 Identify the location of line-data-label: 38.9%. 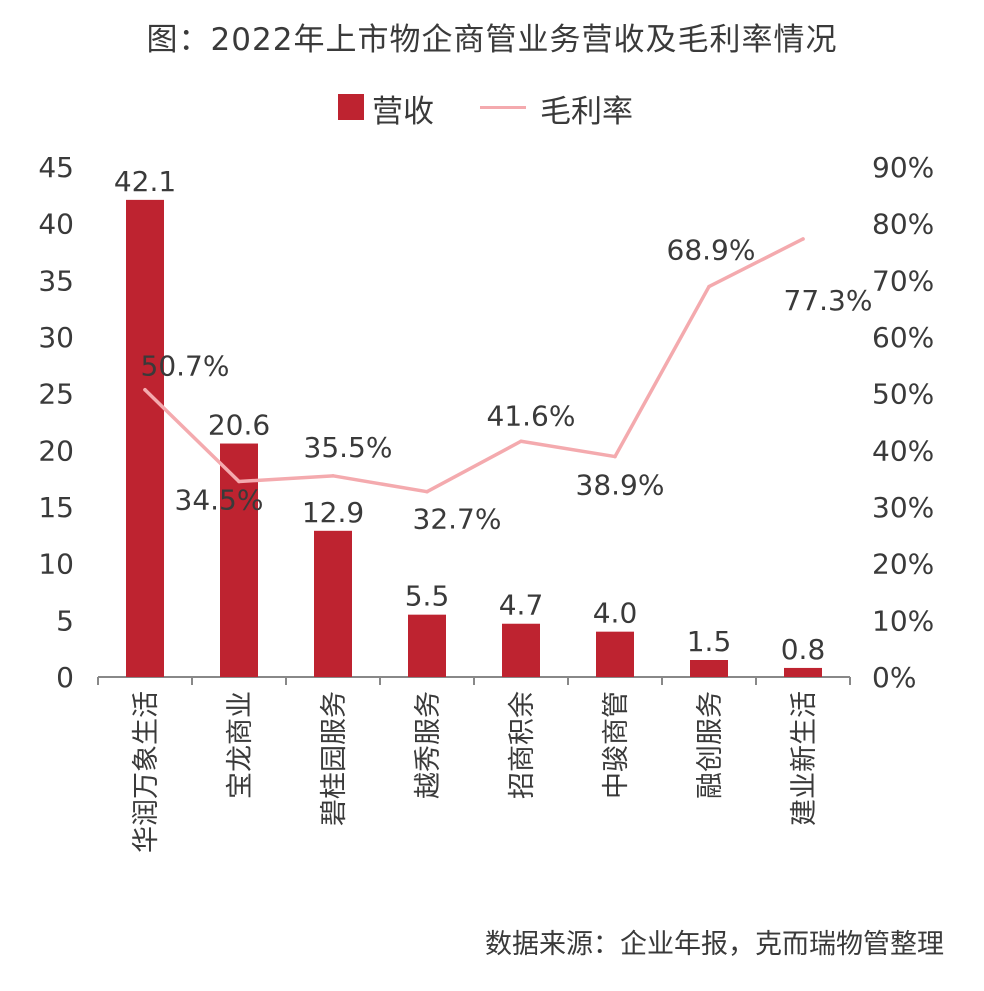
(620, 485).